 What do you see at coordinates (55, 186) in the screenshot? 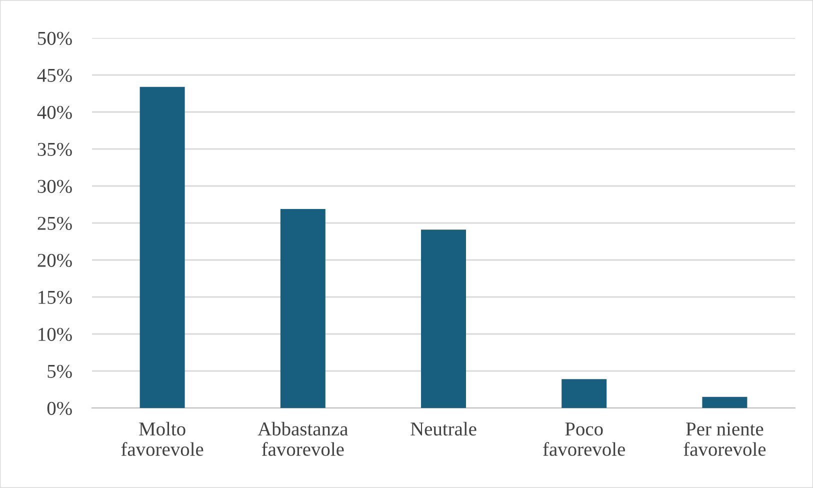
I see `y-tick-label: 30%` at bounding box center [55, 186].